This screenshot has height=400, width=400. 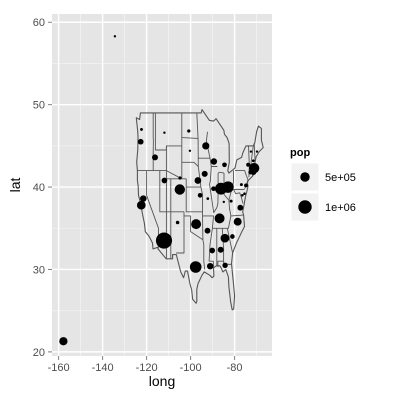 What do you see at coordinates (340, 178) in the screenshot?
I see `legend-label: 5e+05` at bounding box center [340, 178].